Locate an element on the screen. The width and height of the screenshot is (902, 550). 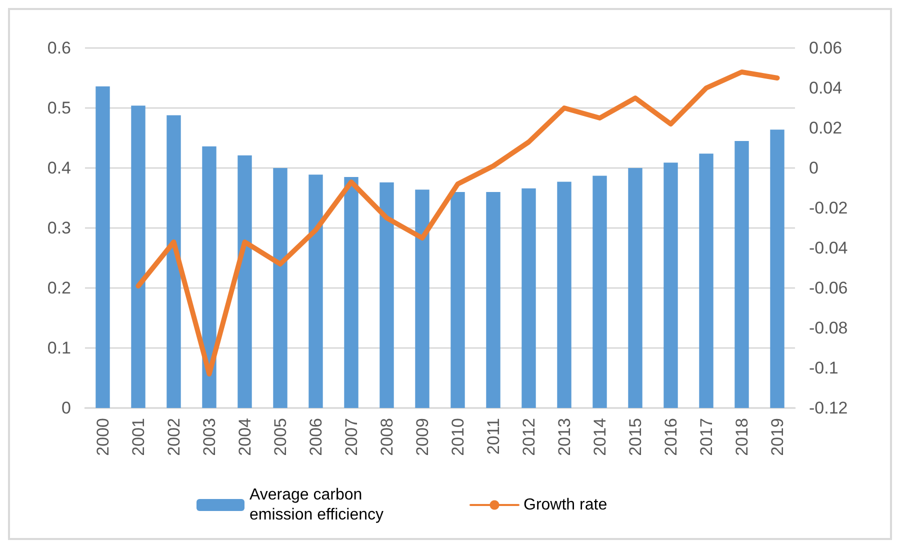
y-tick-label: 0.2 is located at coordinates (59, 288).